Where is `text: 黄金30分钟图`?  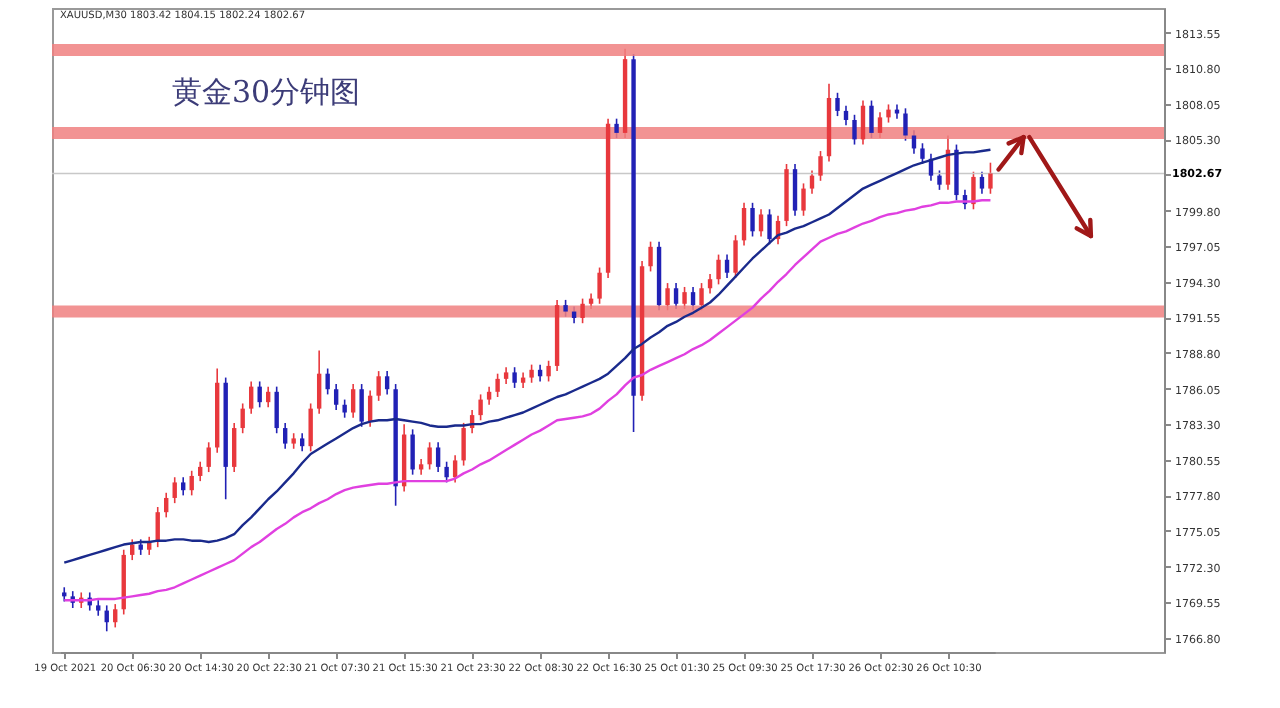 text: 黄金30分钟图 is located at coordinates (266, 92).